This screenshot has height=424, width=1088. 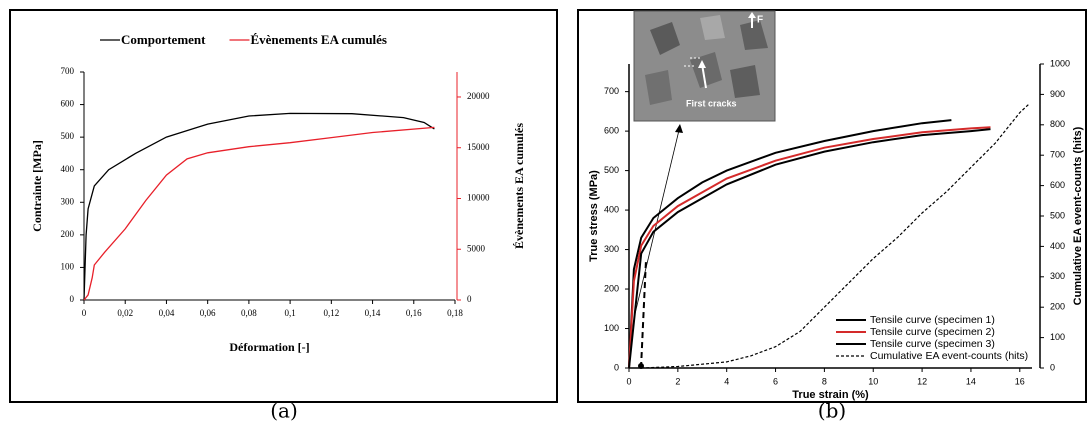 I want to click on x-tick-label: 0,12, so click(x=331, y=313).